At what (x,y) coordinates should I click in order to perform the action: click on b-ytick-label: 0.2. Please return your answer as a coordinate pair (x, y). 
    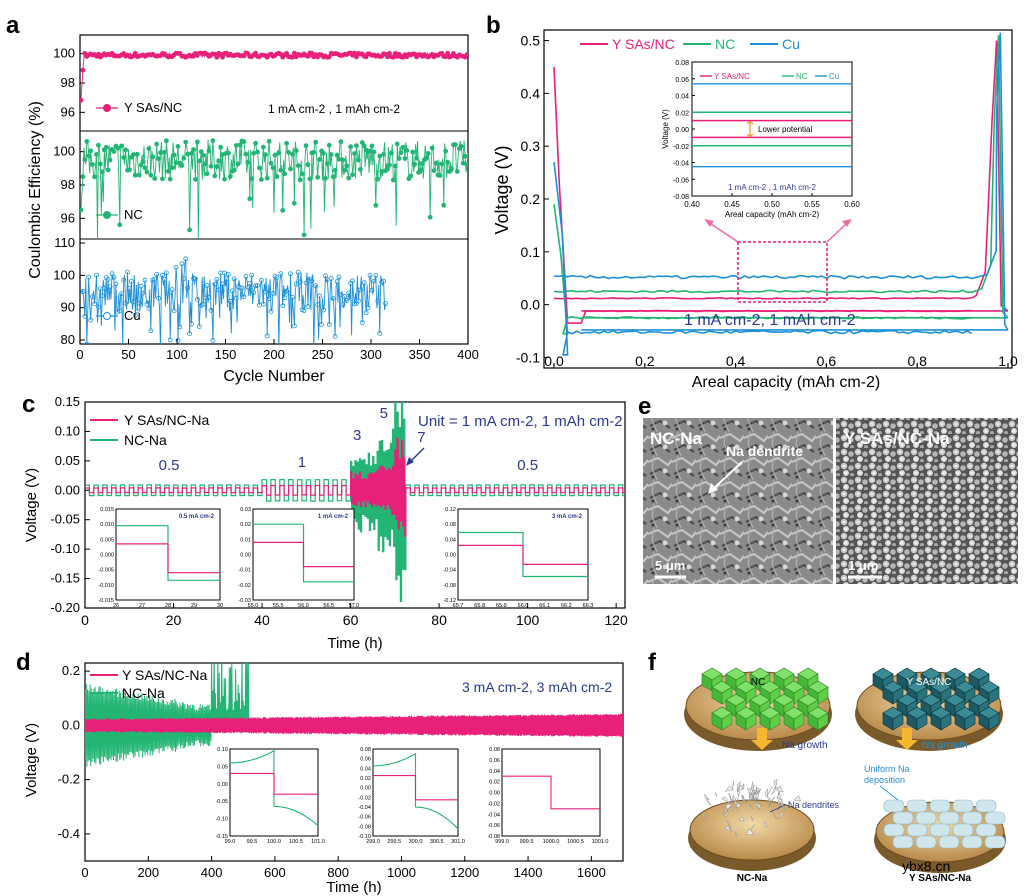
    Looking at the image, I should click on (531, 199).